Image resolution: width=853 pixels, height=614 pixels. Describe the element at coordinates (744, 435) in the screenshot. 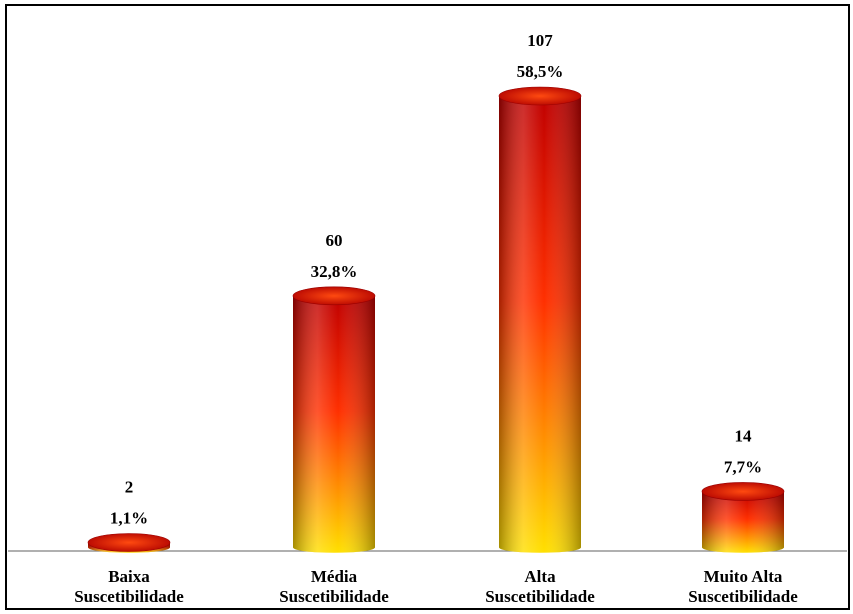

I see `value-label: 14` at that location.